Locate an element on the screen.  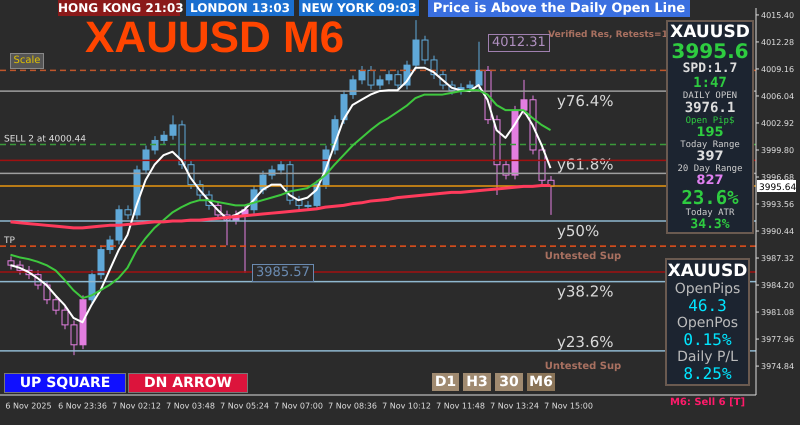
y-tick-label: 3974.84 is located at coordinates (777, 366).